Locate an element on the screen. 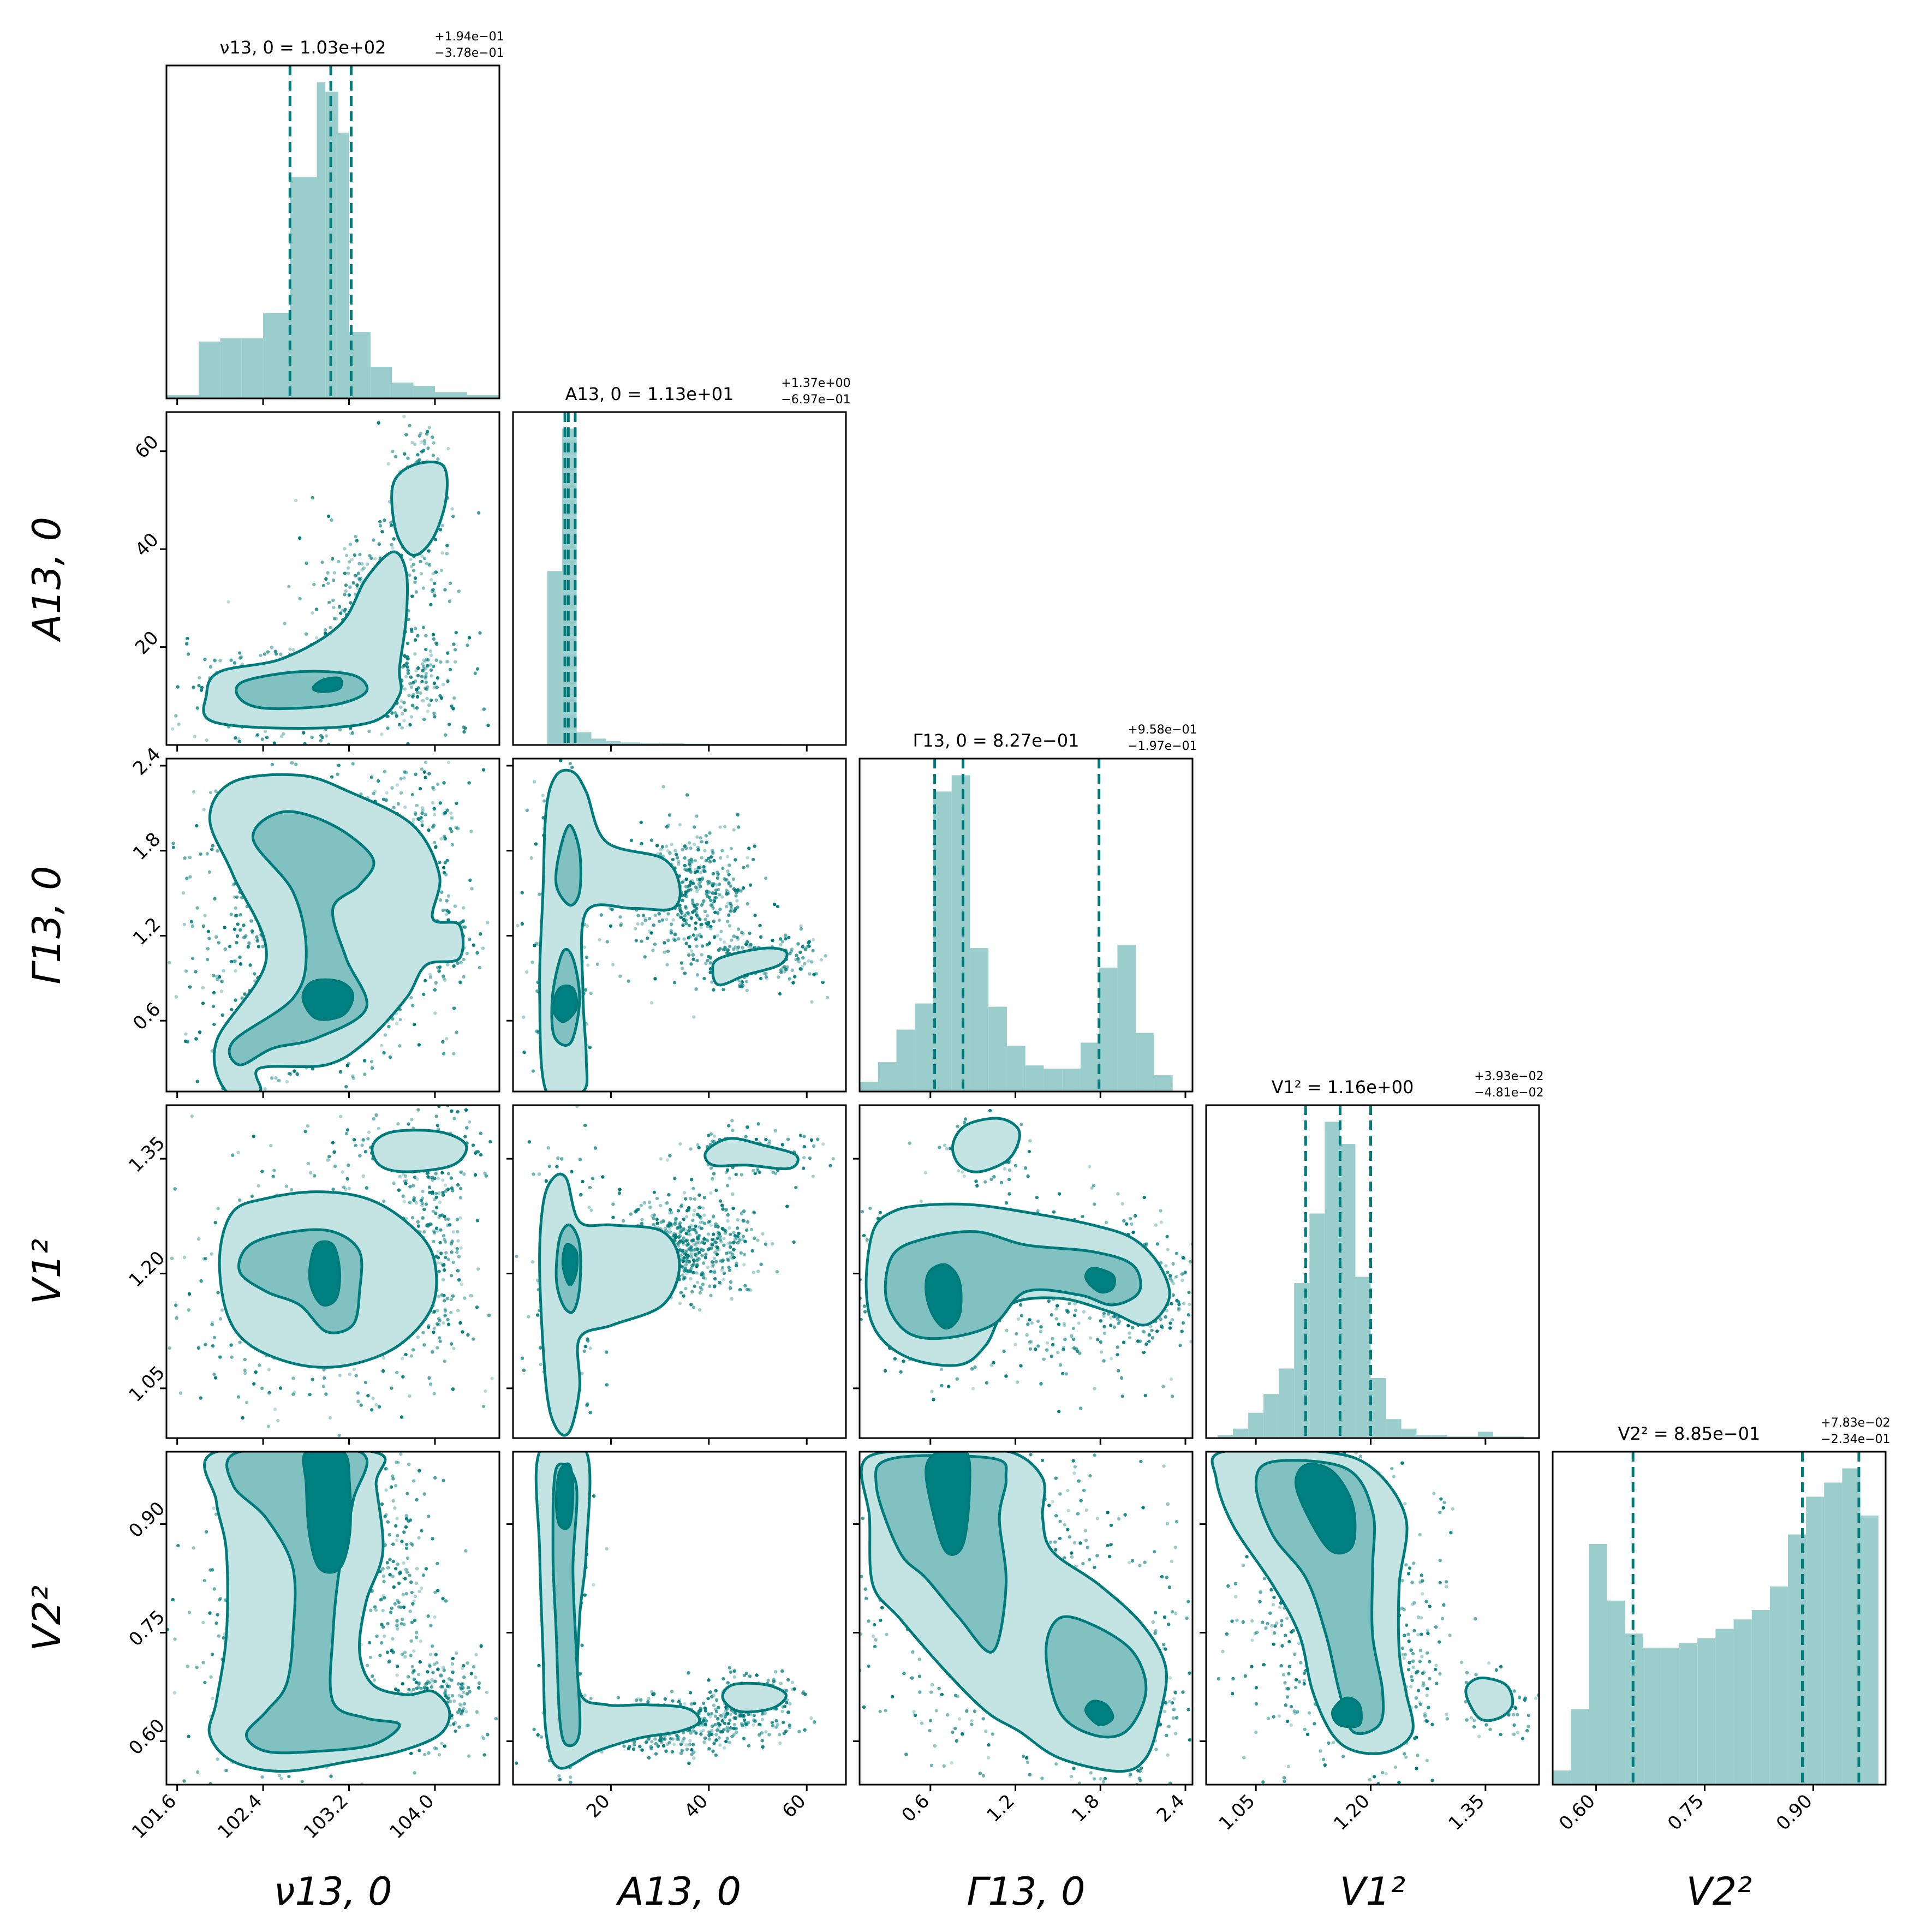  panel-3-0: 1.051.201.35 is located at coordinates (312, 1274).